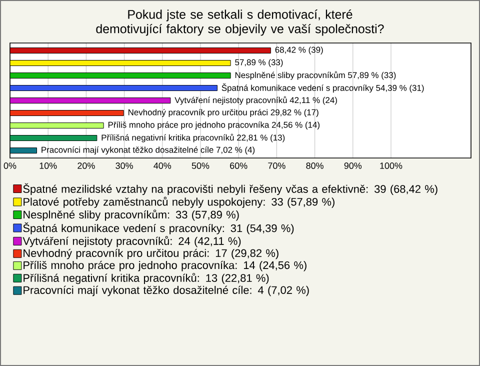 The image size is (480, 366). I want to click on legend-label: Nesplněné sliby pracovníkům: 33 (57,89 %), so click(131, 215).